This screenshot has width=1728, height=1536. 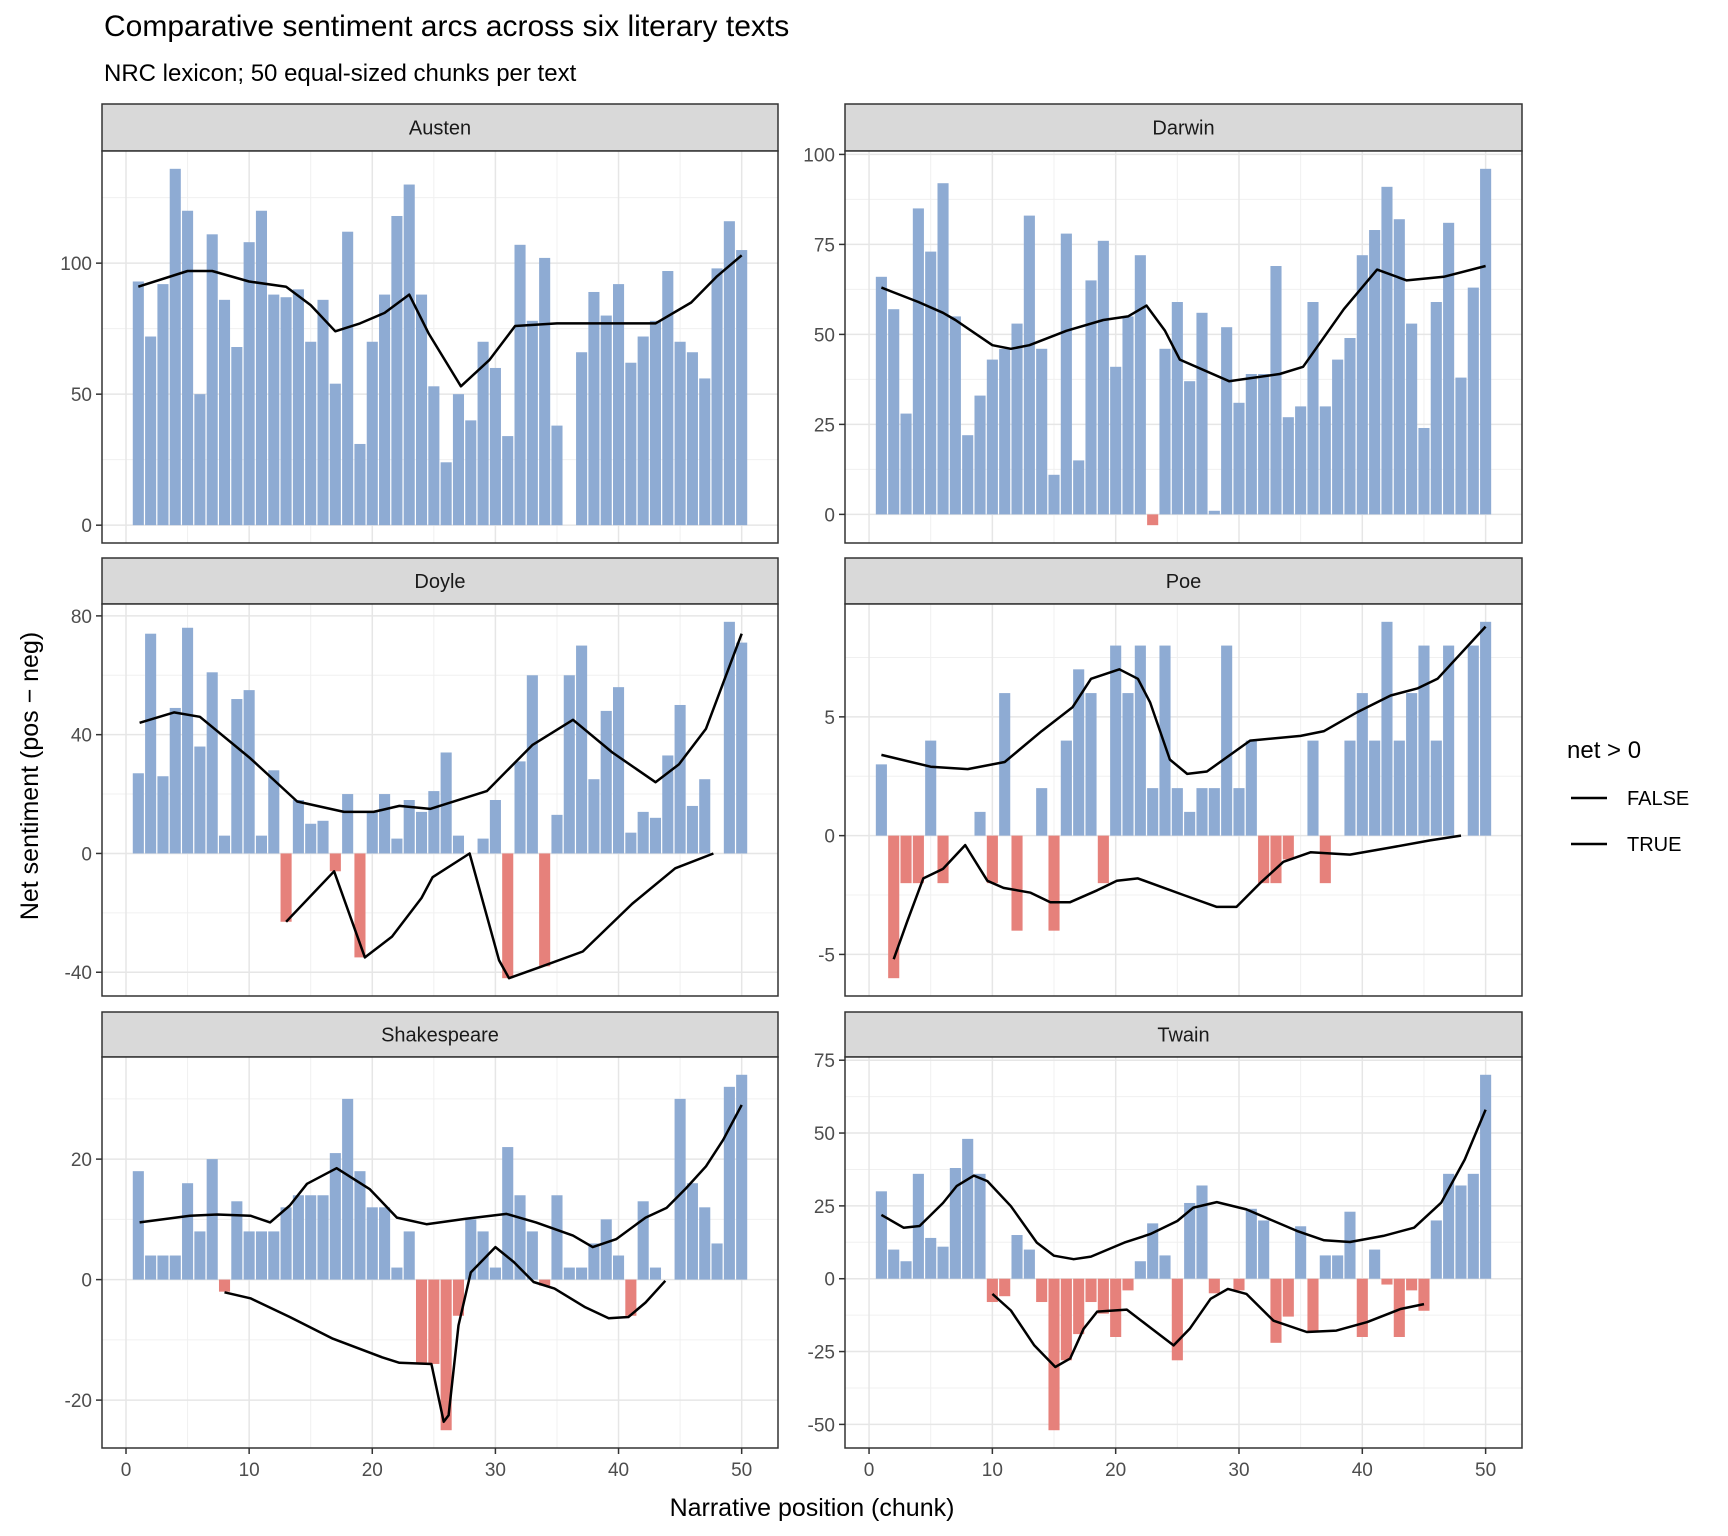 I want to click on panel-darwin: Darwin 0 25 50 75 100, so click(x=1163, y=323).